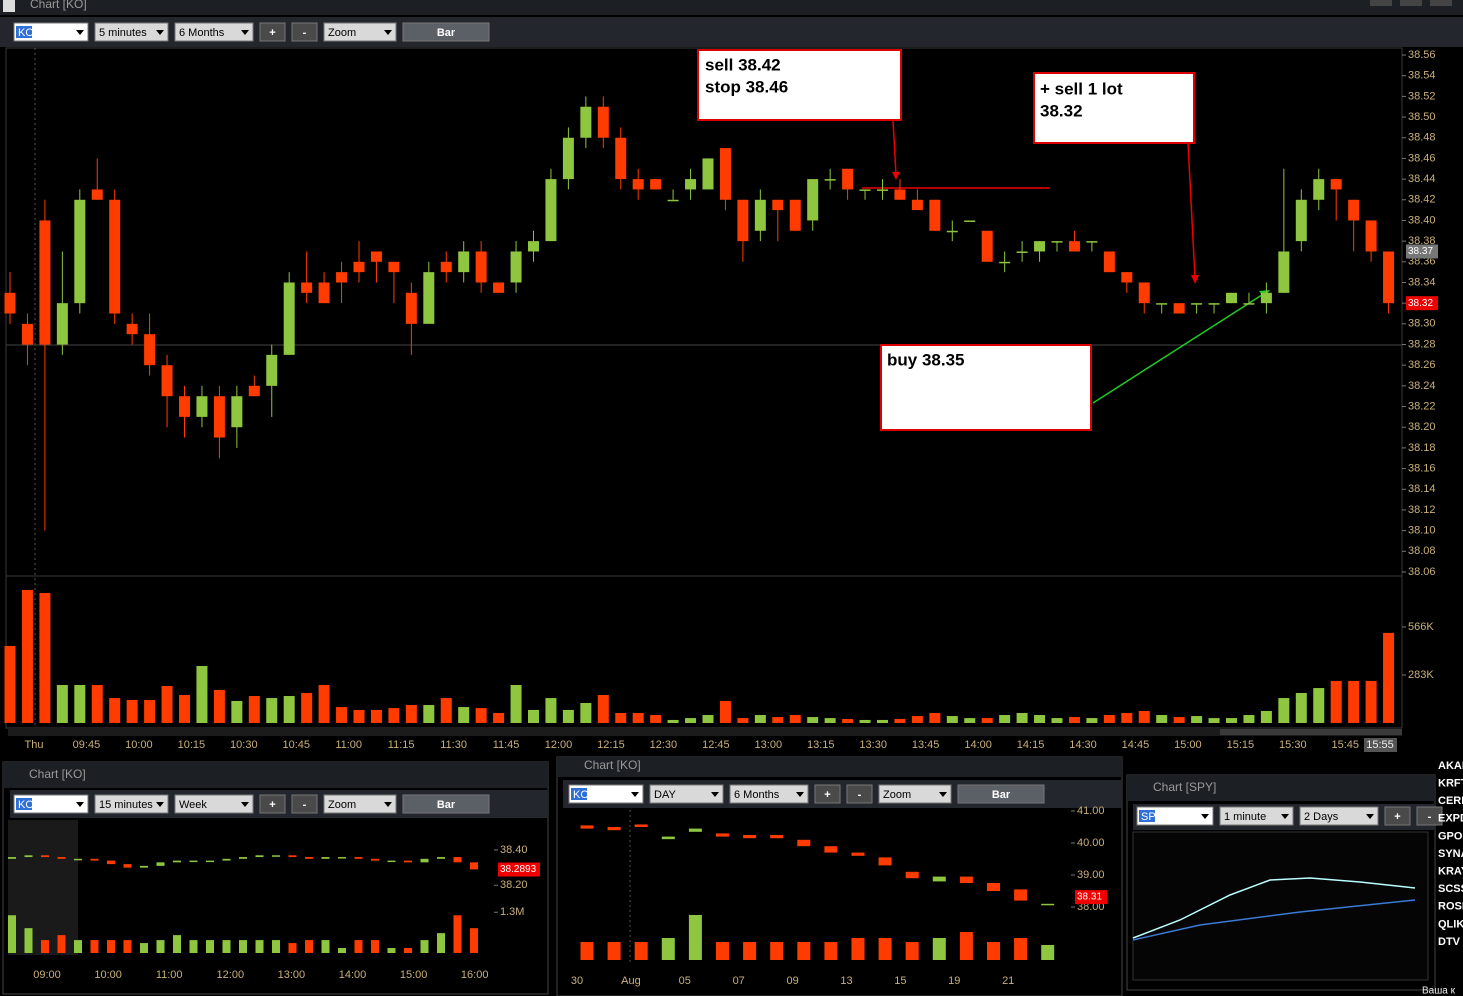  Describe the element at coordinates (1420, 251) in the screenshot. I see `price-marker-label: 38.37` at that location.